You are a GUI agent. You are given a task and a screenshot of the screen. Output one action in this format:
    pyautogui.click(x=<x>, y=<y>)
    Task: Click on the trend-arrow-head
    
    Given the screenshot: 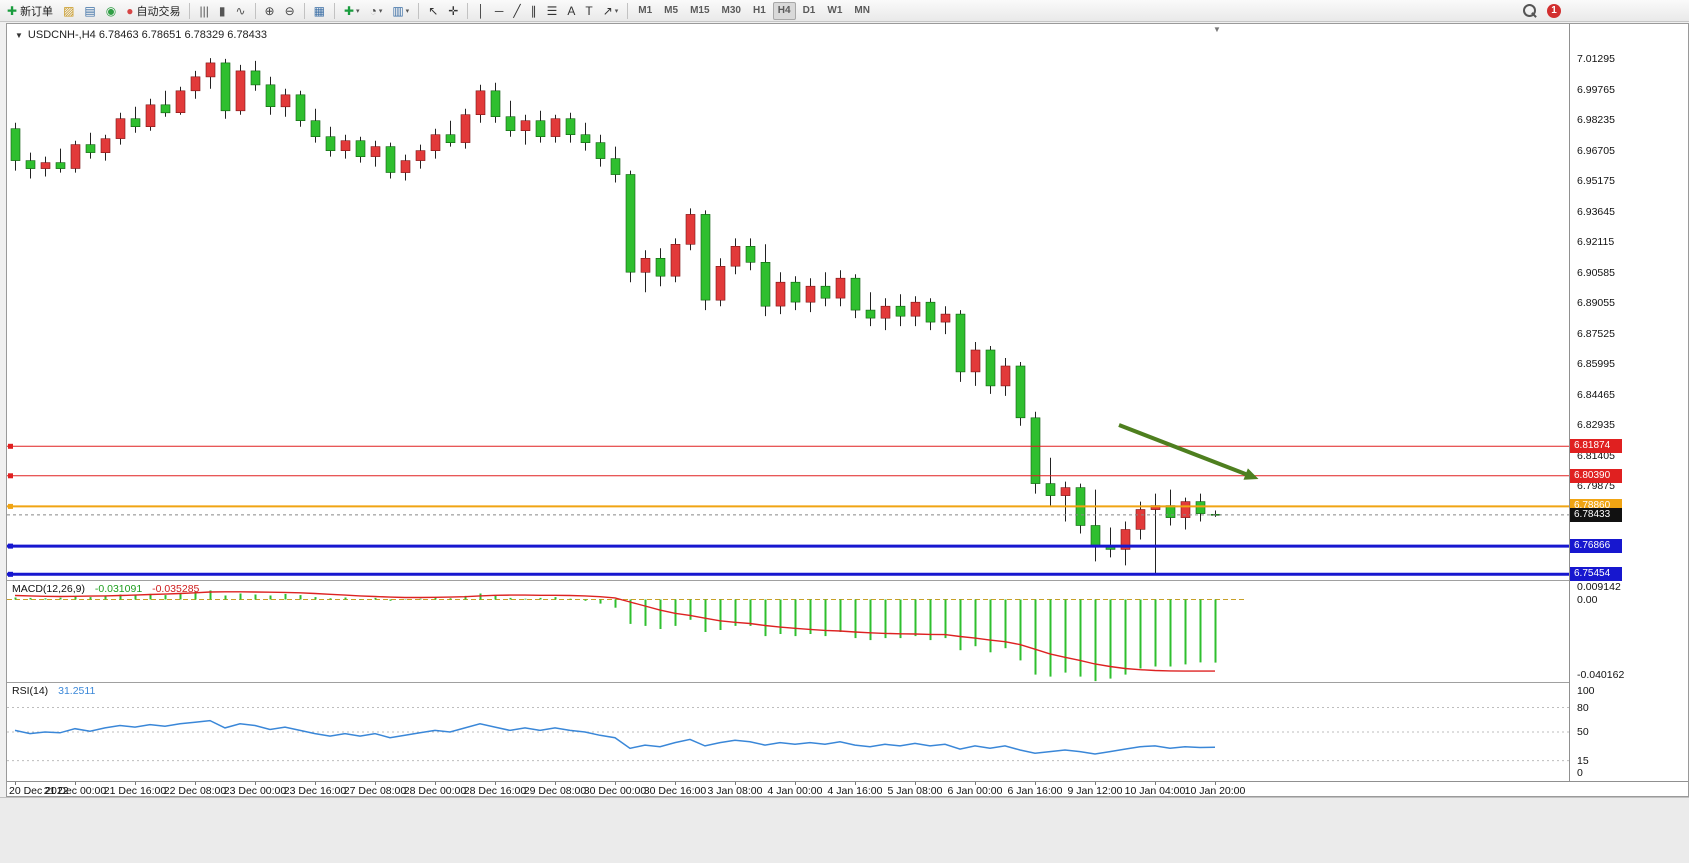 What is the action you would take?
    pyautogui.click(x=1251, y=474)
    